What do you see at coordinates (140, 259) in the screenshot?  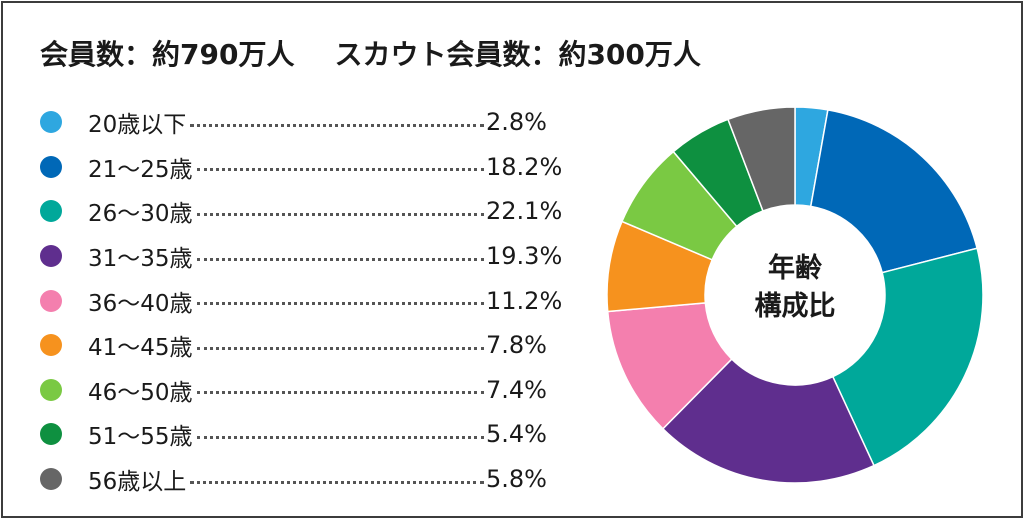 I see `legend-category-label: 31～35歳` at bounding box center [140, 259].